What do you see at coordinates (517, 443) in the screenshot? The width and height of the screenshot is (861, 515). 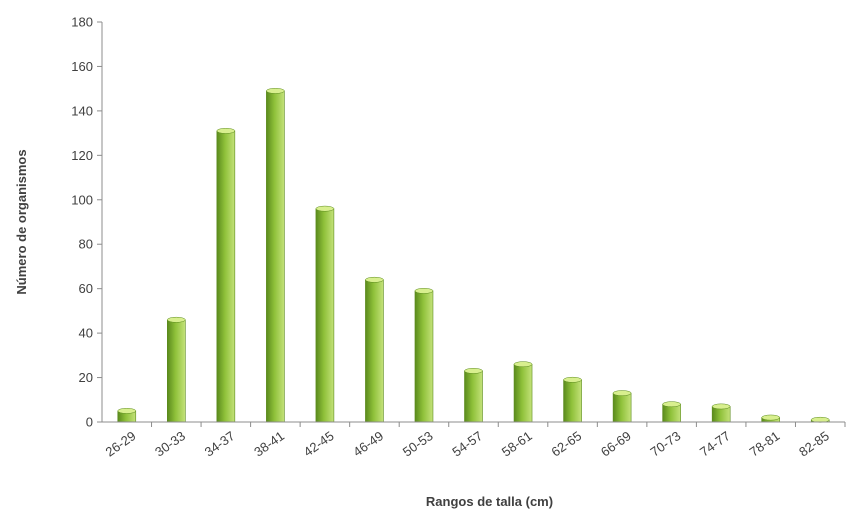 I see `x-tick-label: 58-61` at bounding box center [517, 443].